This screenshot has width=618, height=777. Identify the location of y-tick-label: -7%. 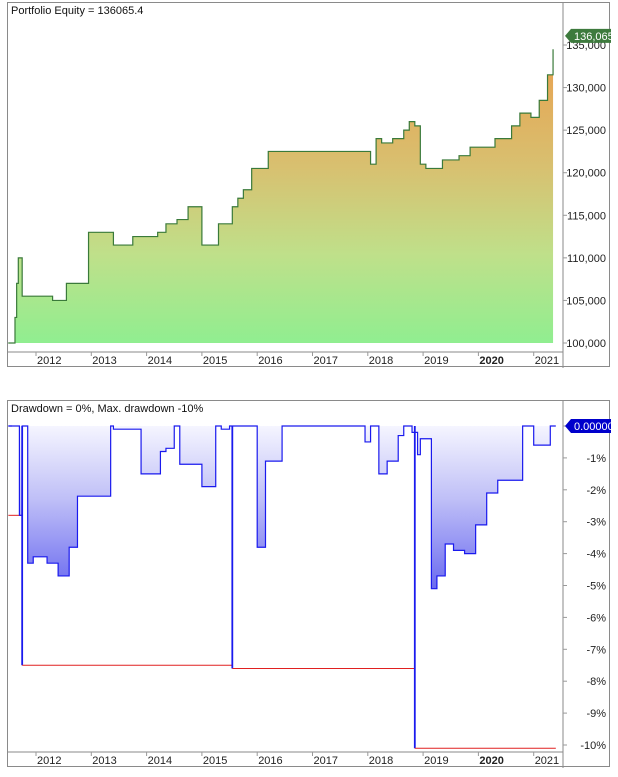
(596, 650).